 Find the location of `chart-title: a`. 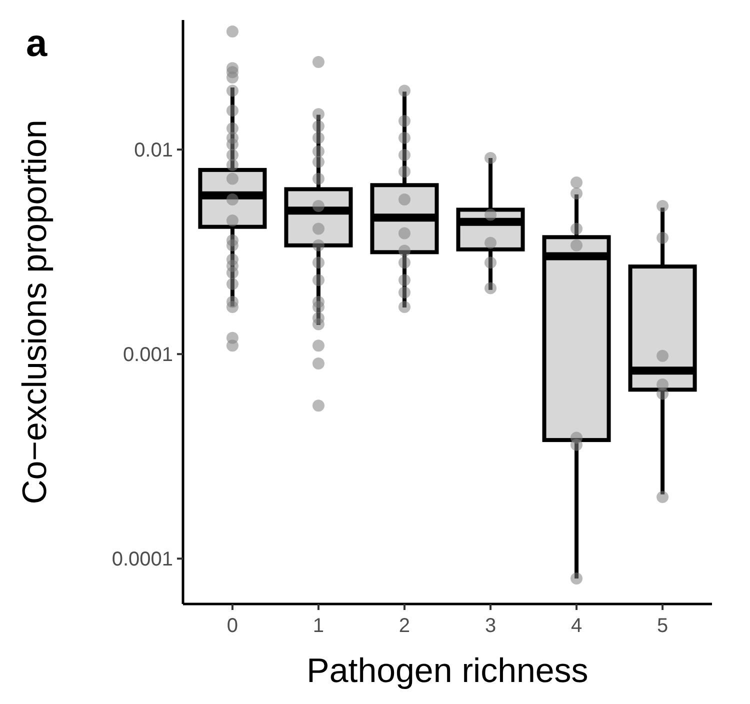

chart-title: a is located at coordinates (37, 44).